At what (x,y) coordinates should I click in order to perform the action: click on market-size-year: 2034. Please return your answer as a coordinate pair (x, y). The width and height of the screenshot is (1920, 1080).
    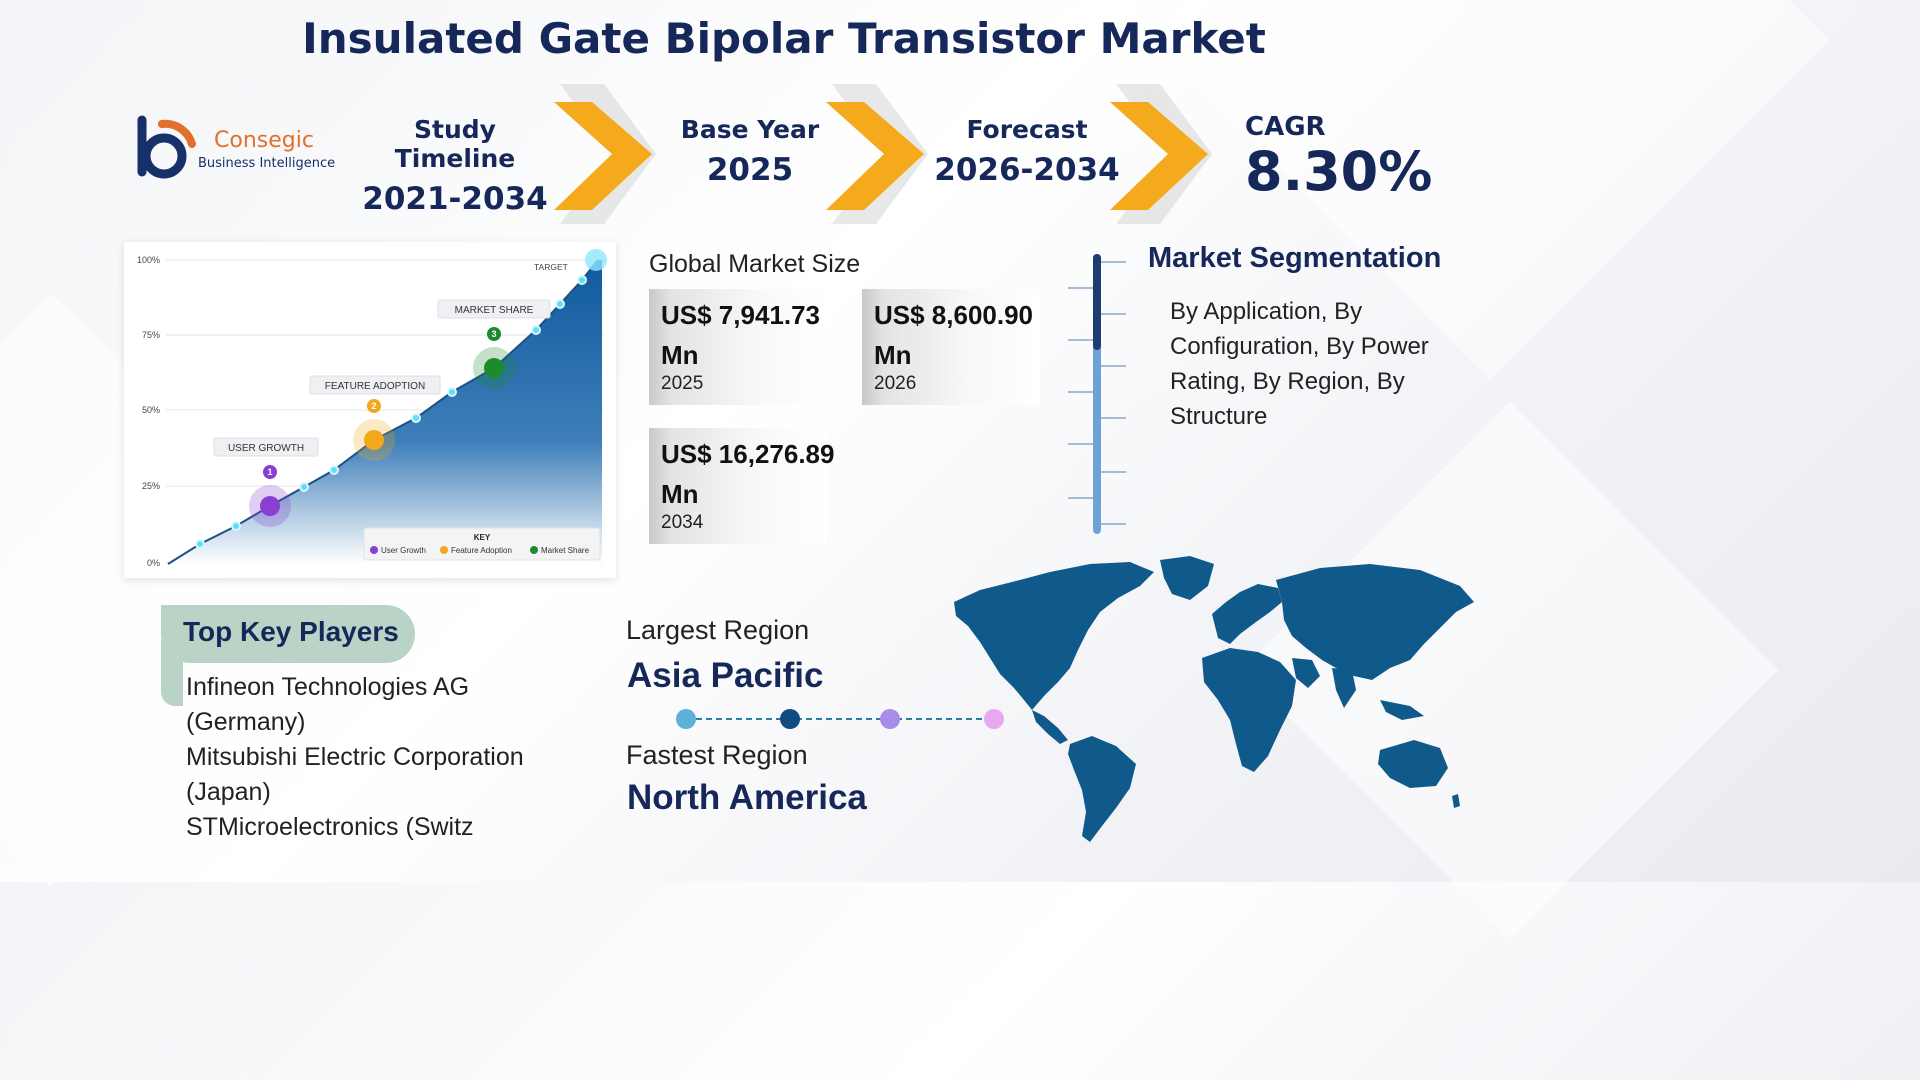
    Looking at the image, I should click on (682, 522).